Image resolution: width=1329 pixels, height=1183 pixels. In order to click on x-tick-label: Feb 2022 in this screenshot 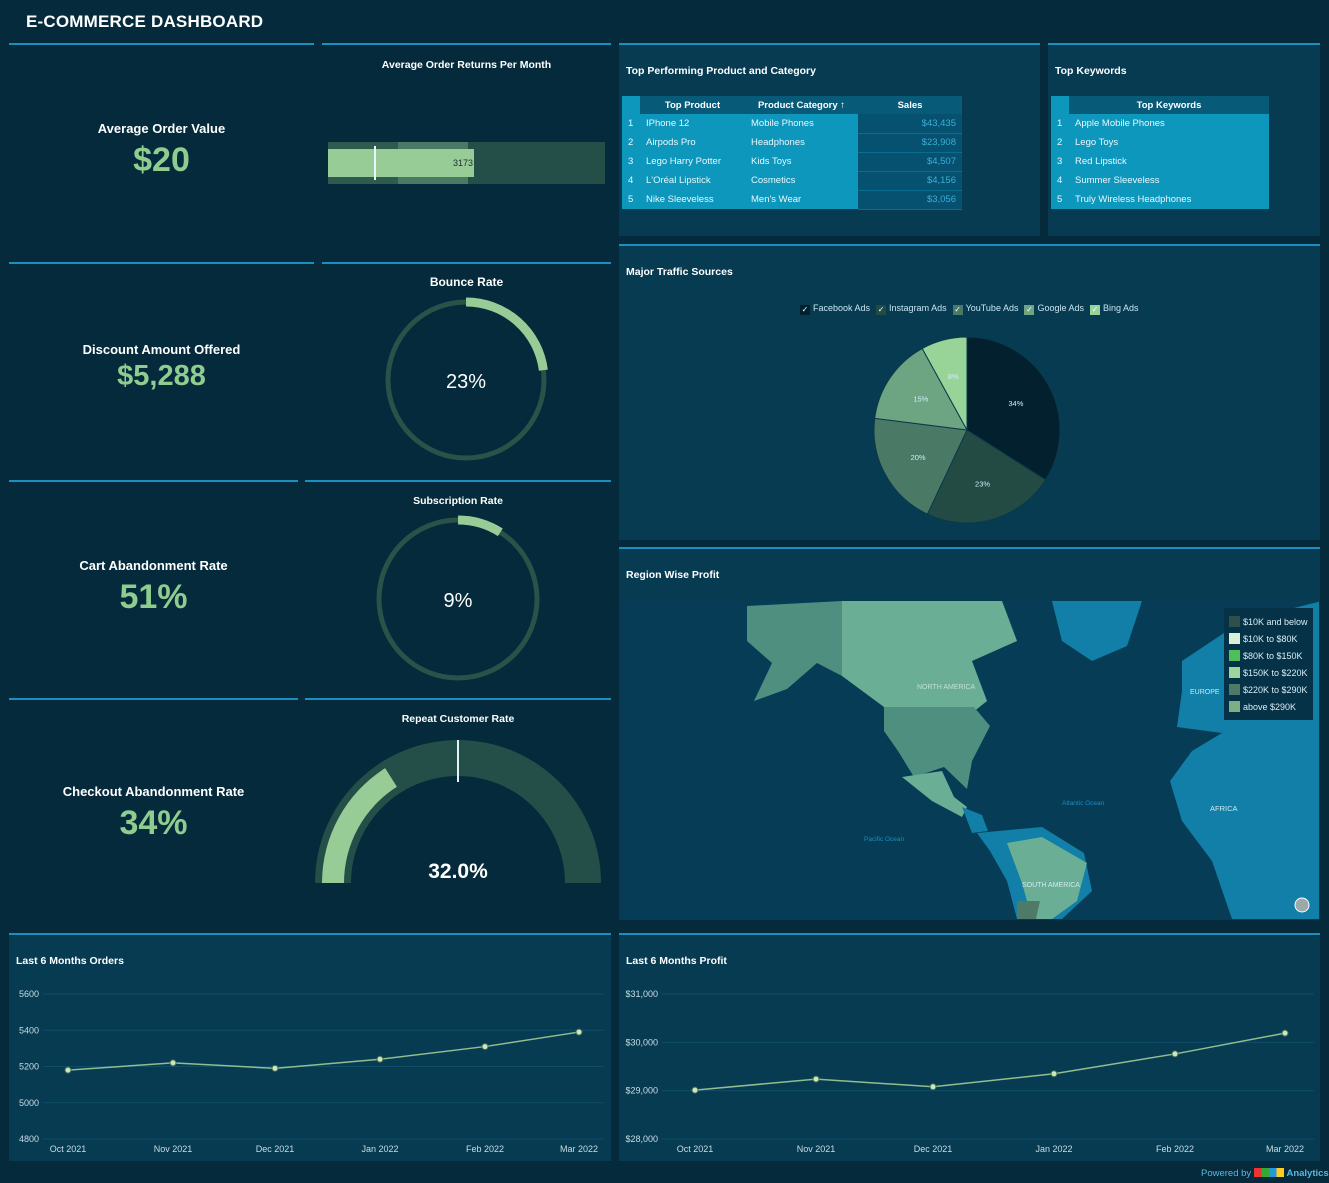, I will do `click(1175, 1149)`.